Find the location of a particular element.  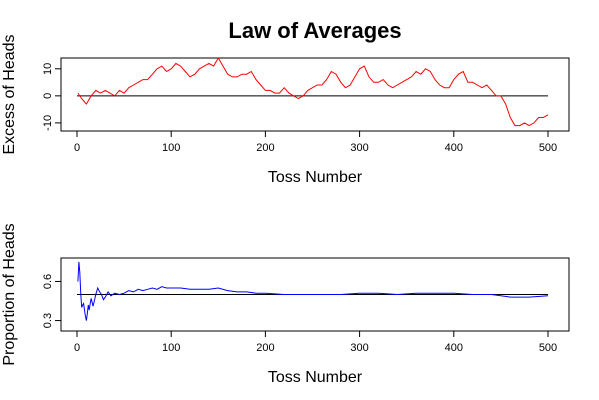

chart-title: Law of Averages is located at coordinates (314, 30).